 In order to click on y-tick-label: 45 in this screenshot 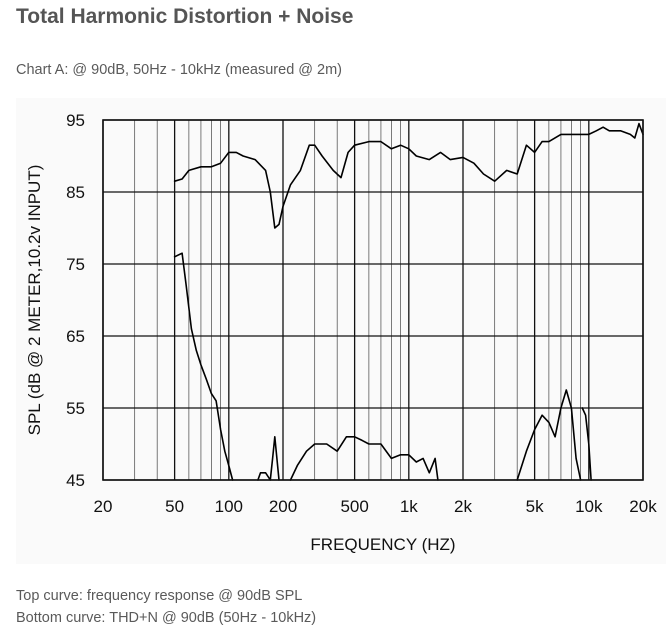, I will do `click(75, 480)`.